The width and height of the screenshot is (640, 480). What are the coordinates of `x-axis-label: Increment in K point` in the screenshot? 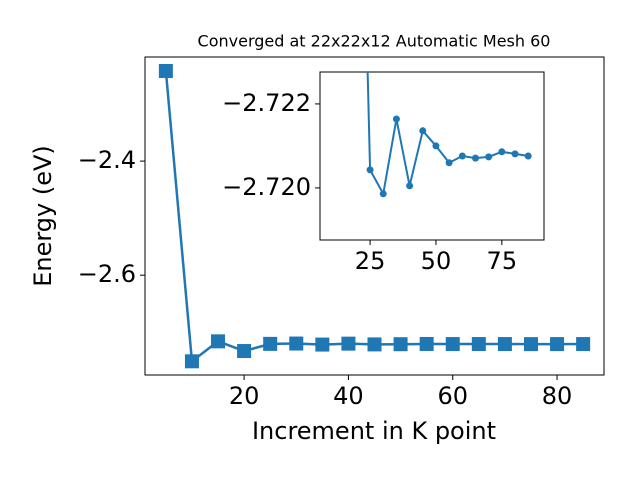 It's located at (374, 431).